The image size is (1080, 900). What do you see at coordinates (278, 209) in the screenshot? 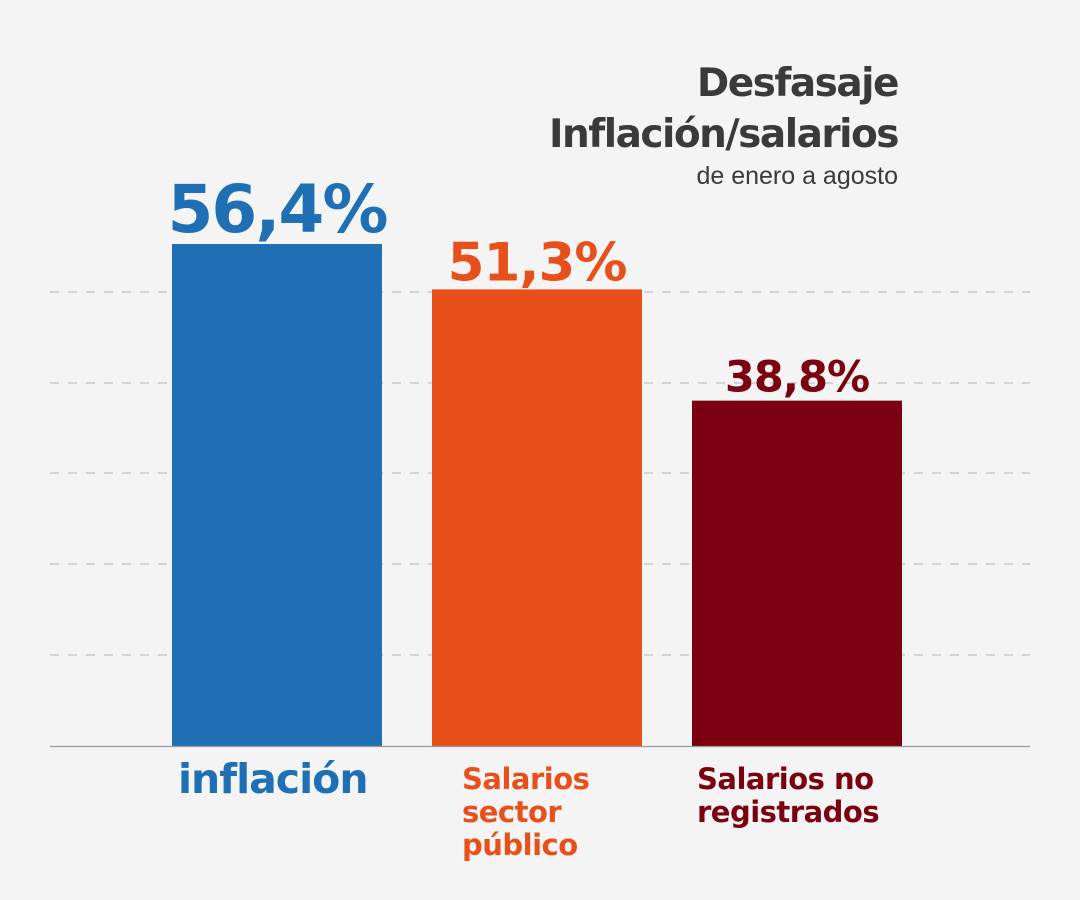
I see `value-label-1: 56,4%` at bounding box center [278, 209].